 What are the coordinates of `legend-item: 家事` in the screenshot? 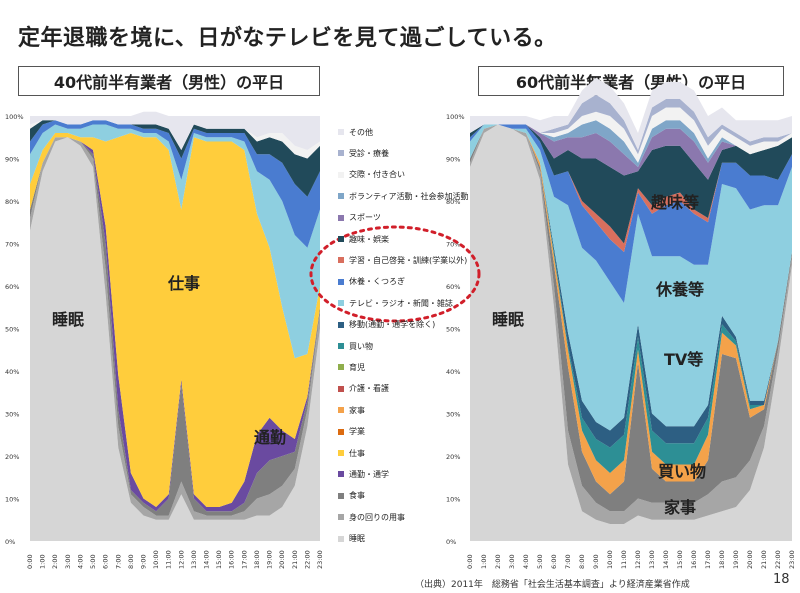 It's located at (351, 410).